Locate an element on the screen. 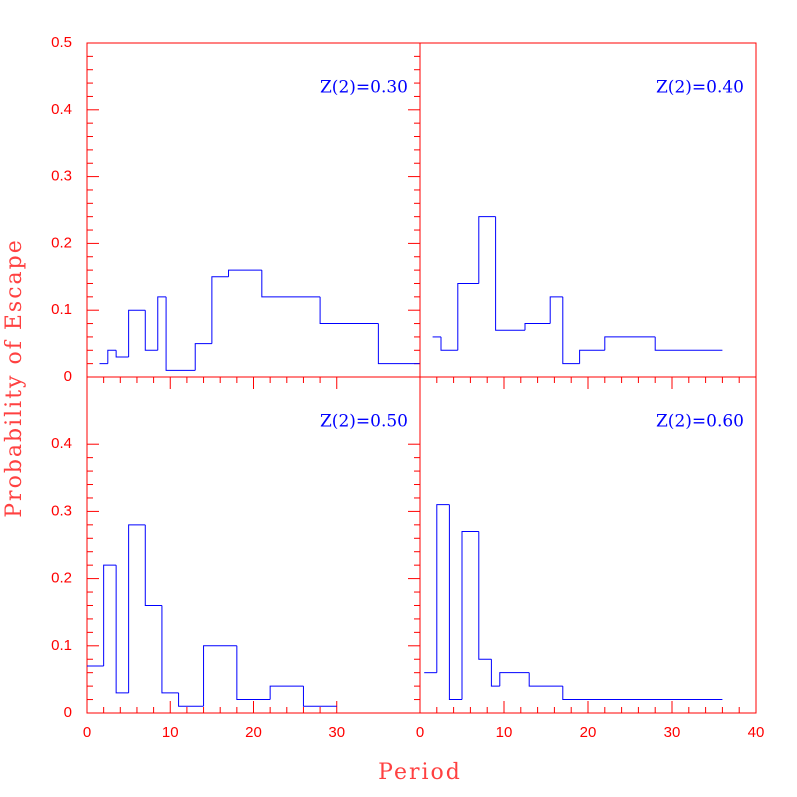 The width and height of the screenshot is (797, 797). annotation: Z(2)=0.60 is located at coordinates (700, 422).